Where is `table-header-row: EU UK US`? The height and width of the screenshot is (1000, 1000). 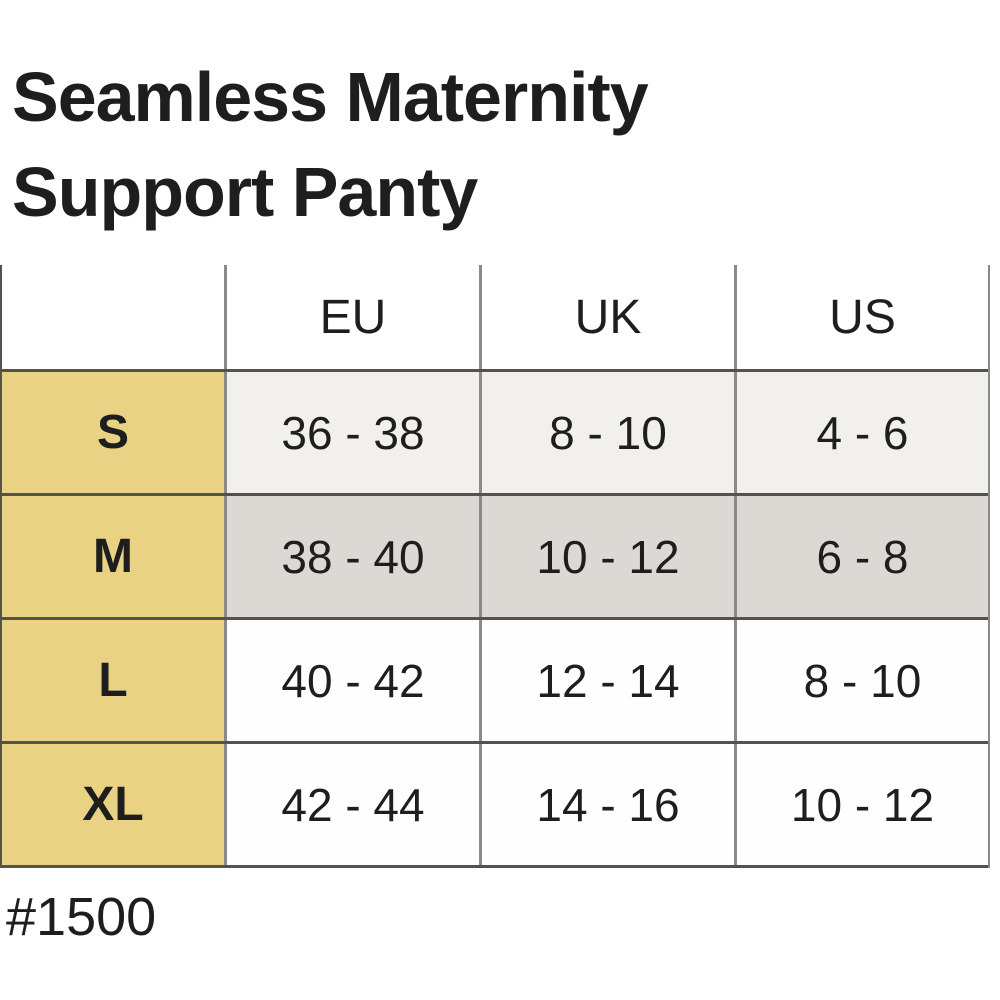 table-header-row: EU UK US is located at coordinates (495, 318).